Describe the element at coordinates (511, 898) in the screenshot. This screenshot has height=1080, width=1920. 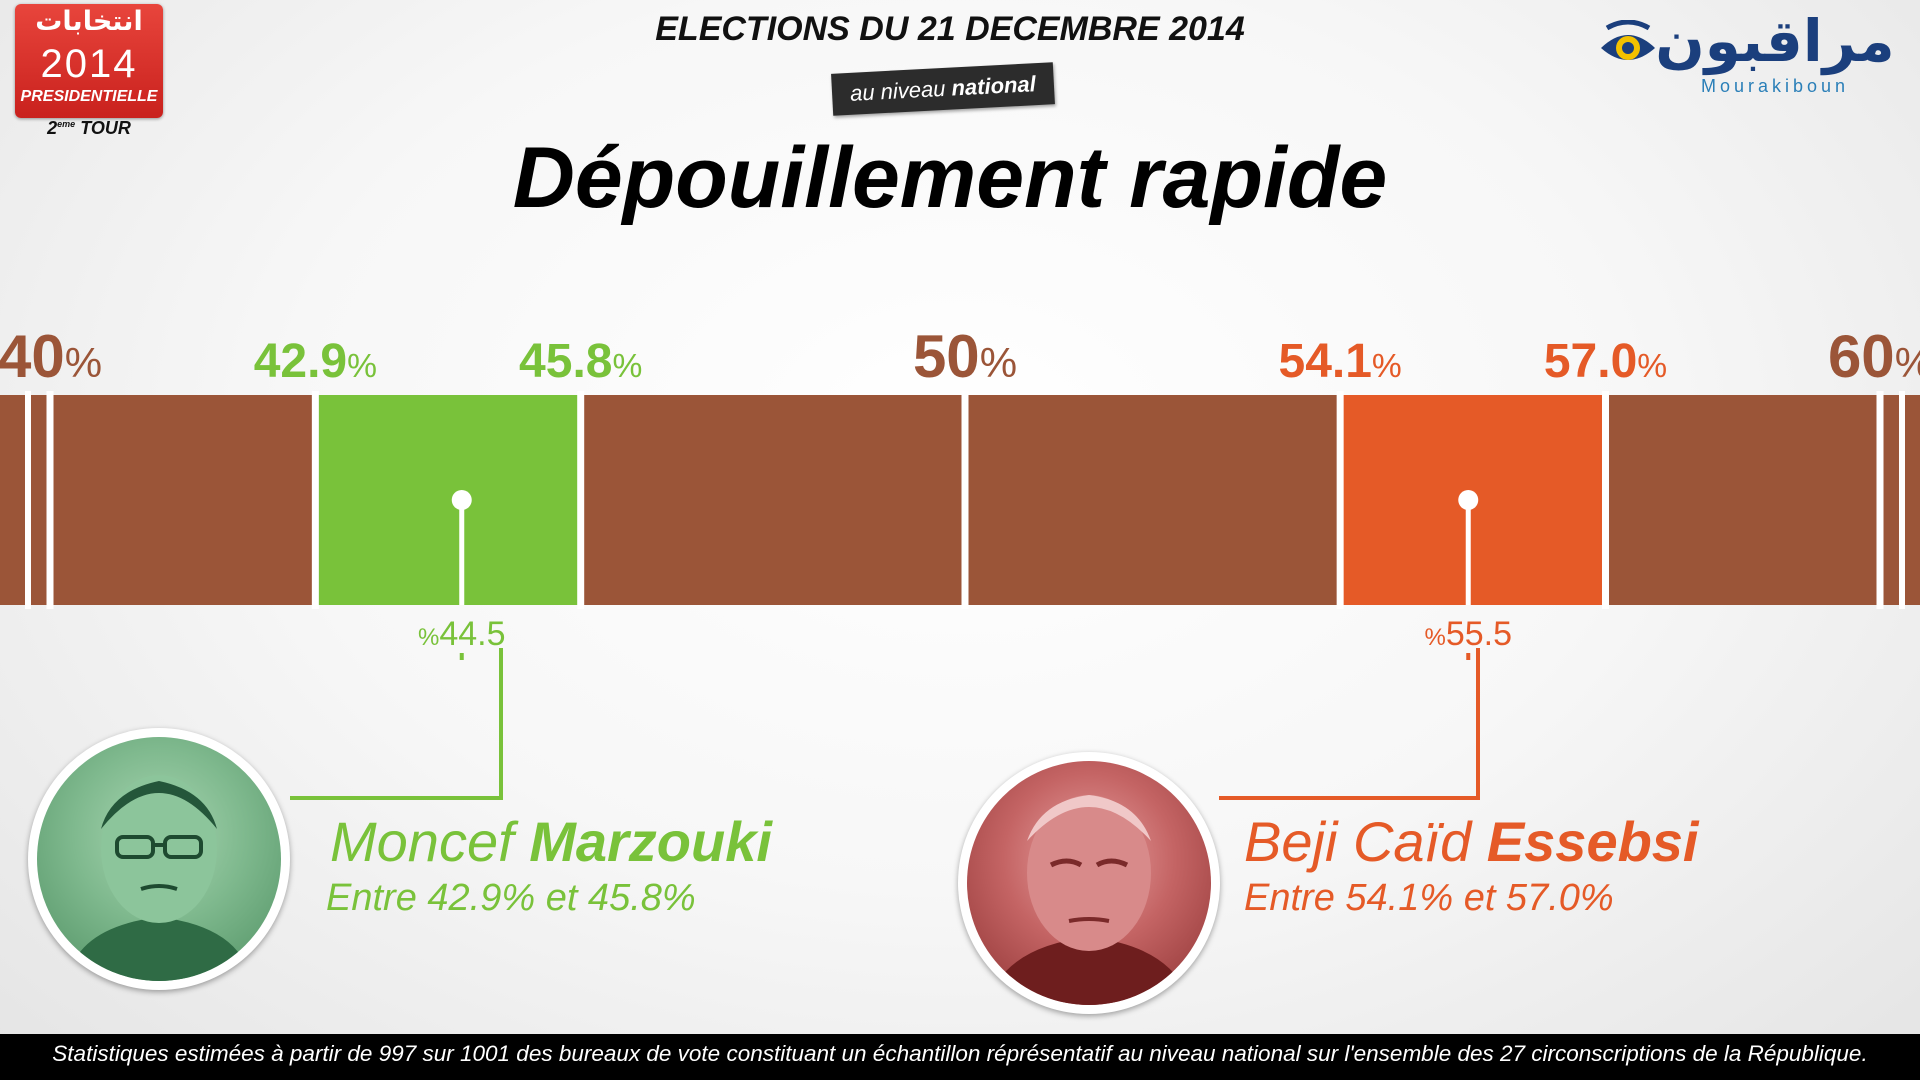
I see `marzouki-range: Entre 42.9% et 45.8%` at that location.